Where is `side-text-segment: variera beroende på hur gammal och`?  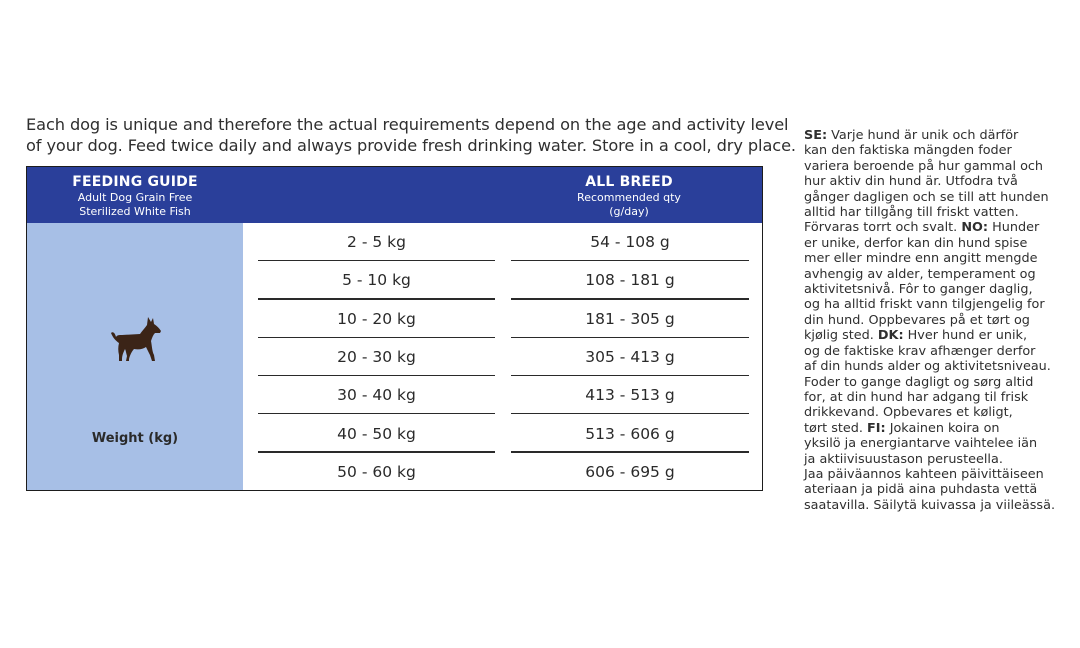
side-text-segment: variera beroende på hur gammal och is located at coordinates (924, 166).